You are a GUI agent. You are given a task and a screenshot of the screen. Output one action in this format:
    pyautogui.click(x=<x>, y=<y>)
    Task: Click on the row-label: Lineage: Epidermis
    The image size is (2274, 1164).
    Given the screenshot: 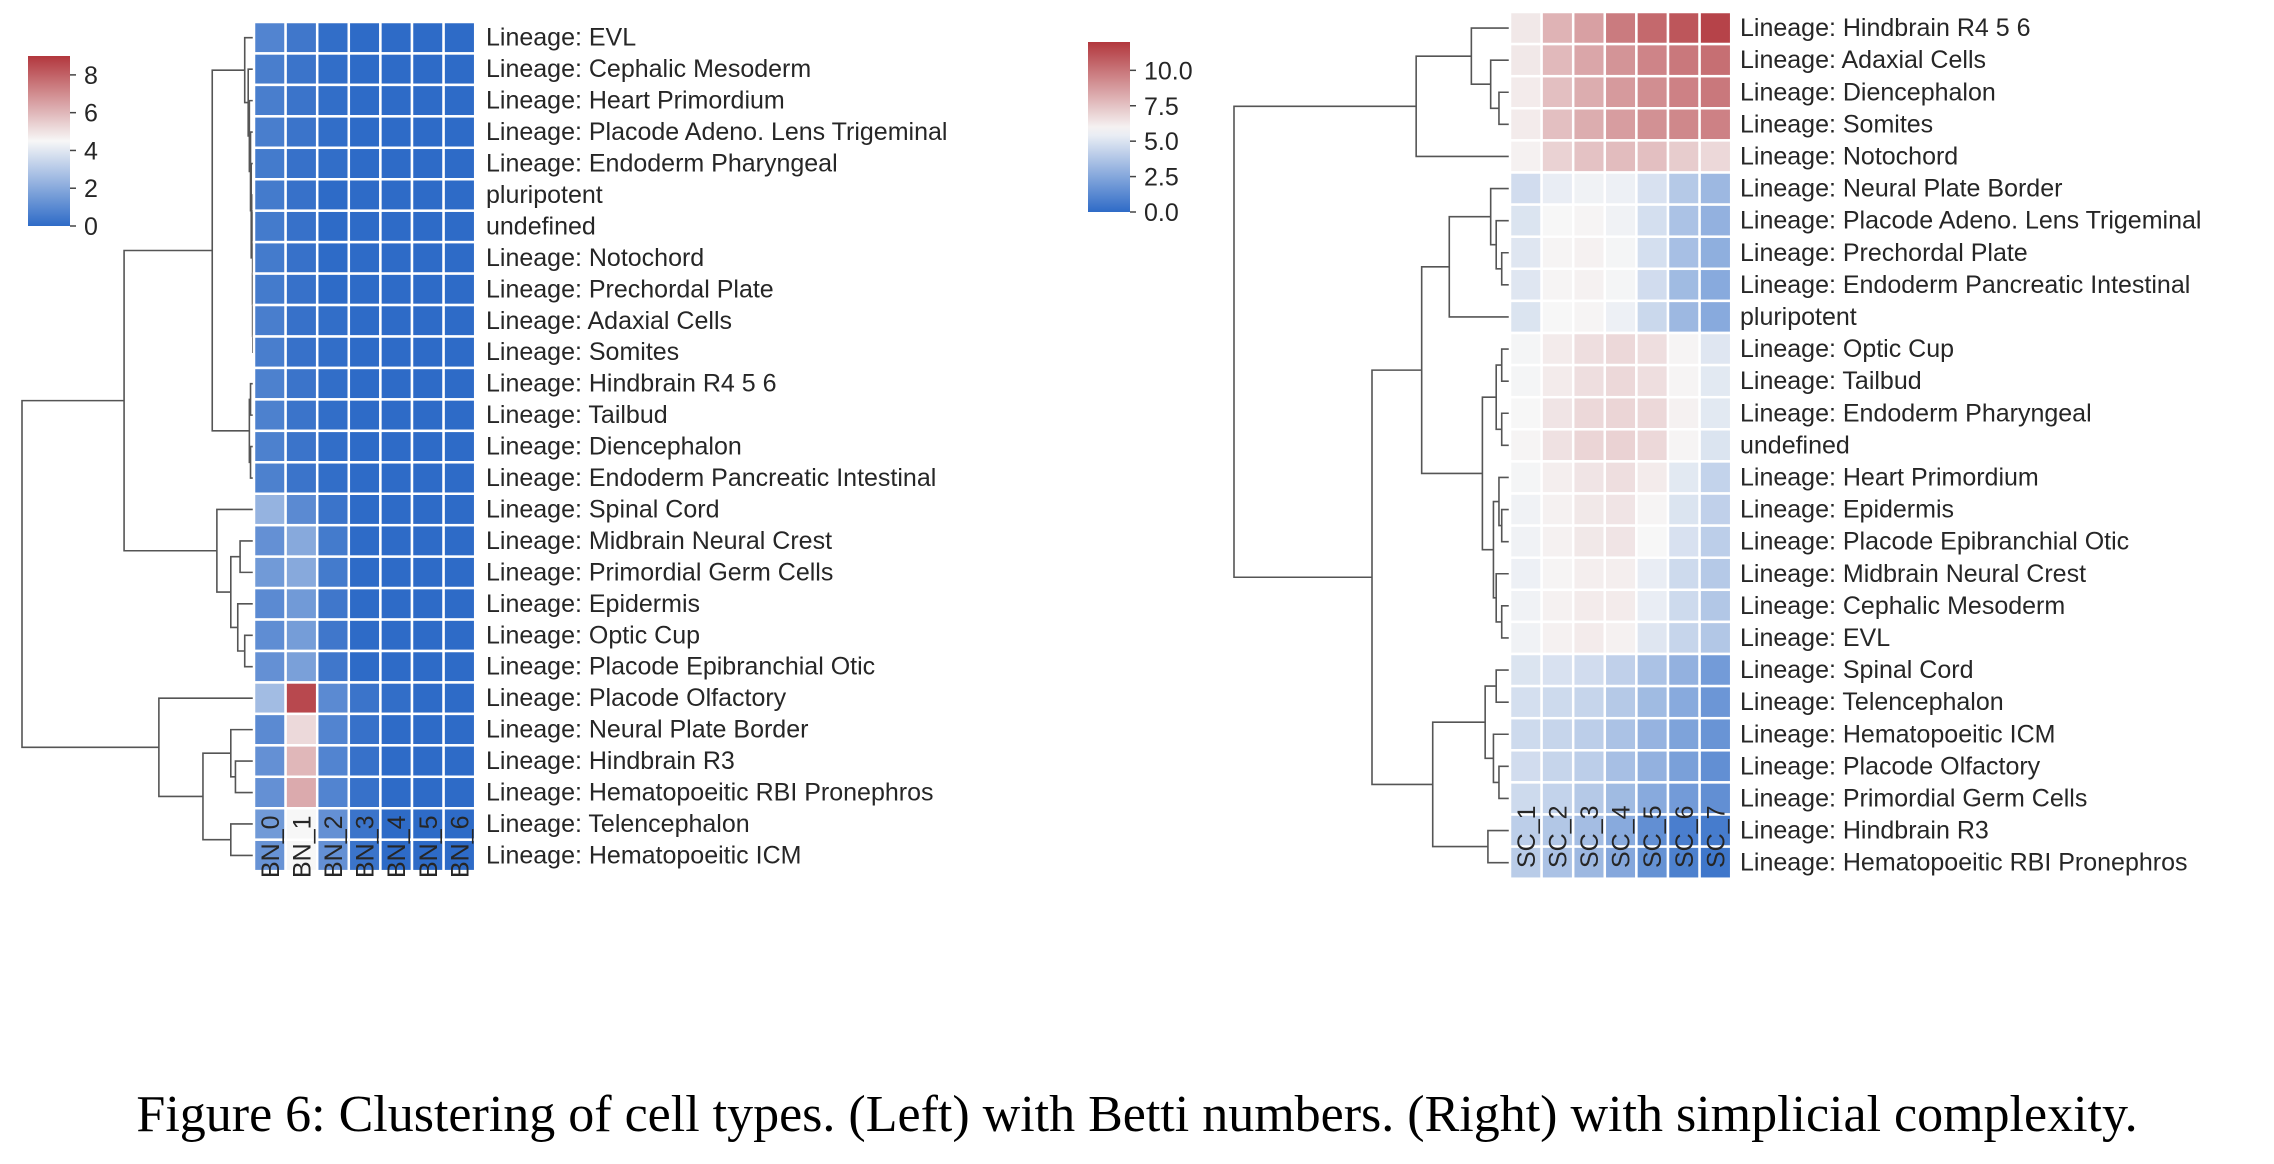 What is the action you would take?
    pyautogui.click(x=1847, y=510)
    